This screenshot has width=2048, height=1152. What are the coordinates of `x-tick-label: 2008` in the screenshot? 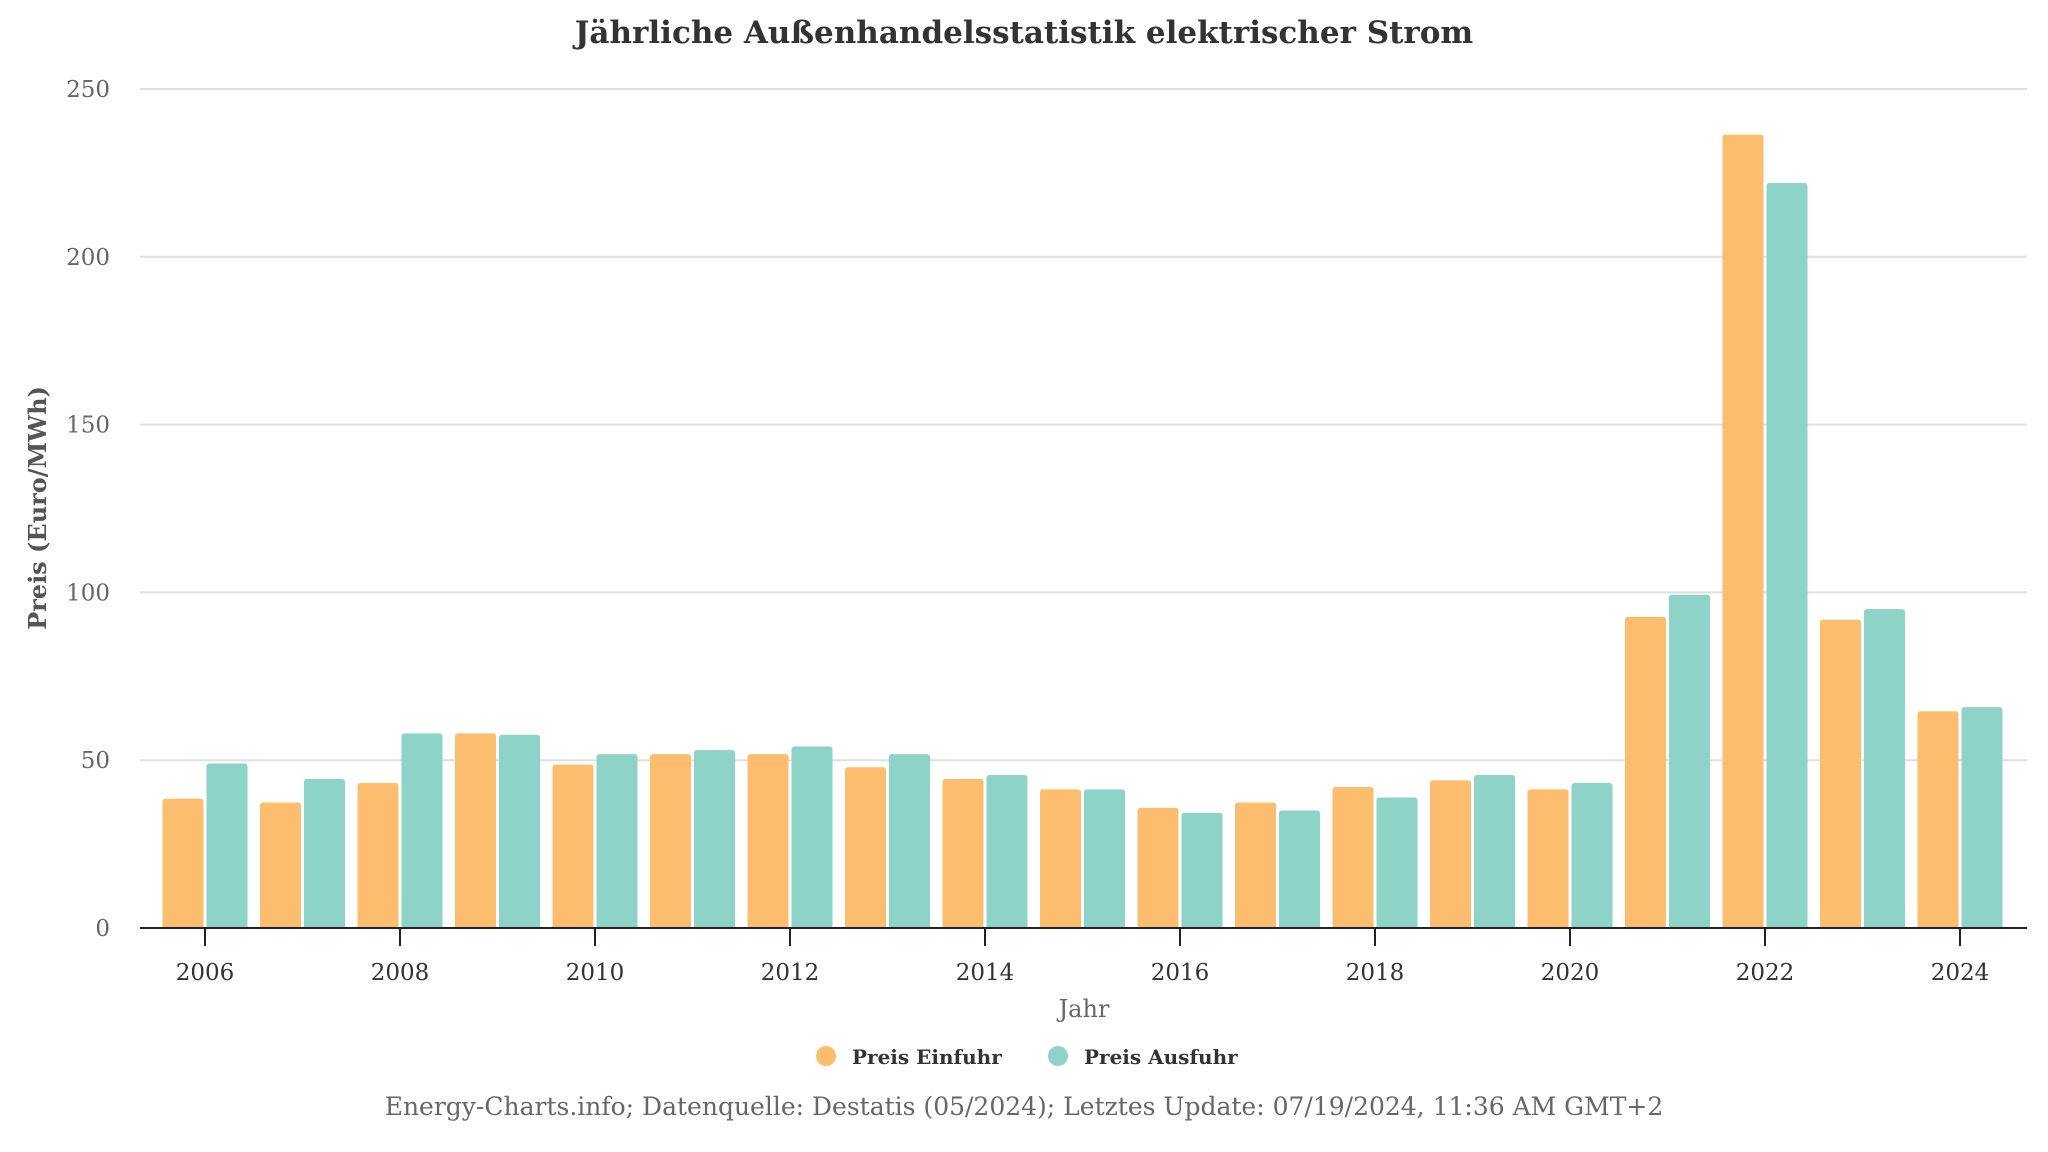 It's located at (400, 973).